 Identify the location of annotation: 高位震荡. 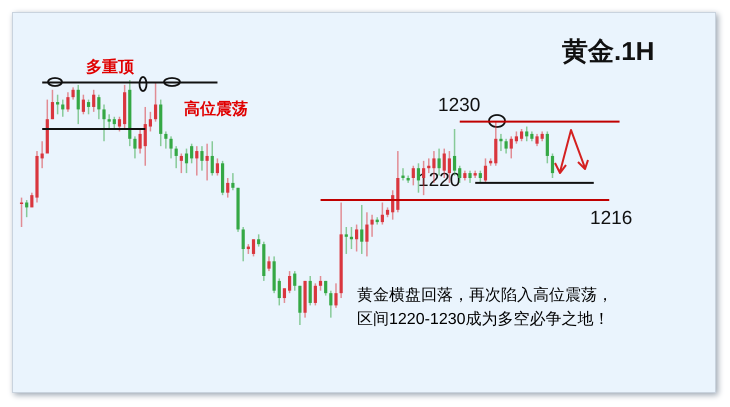
(216, 109).